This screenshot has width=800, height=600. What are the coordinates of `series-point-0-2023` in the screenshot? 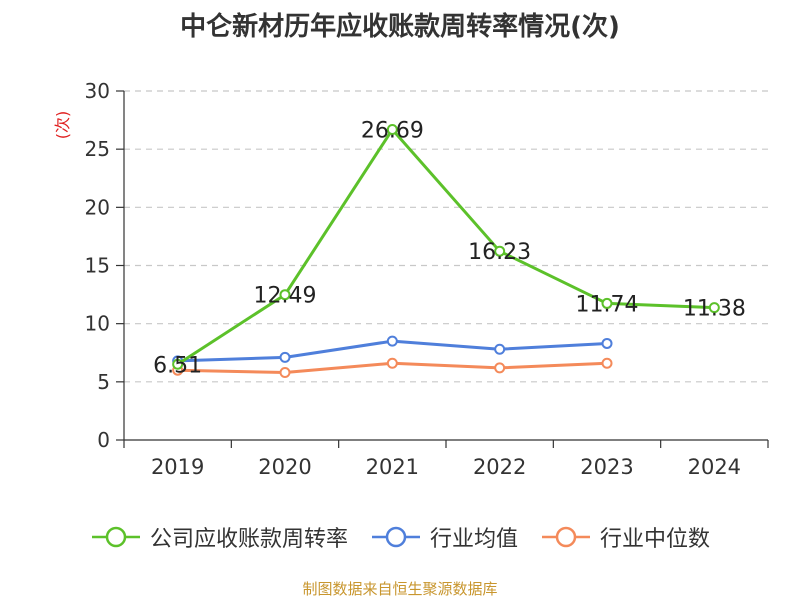 It's located at (607, 303).